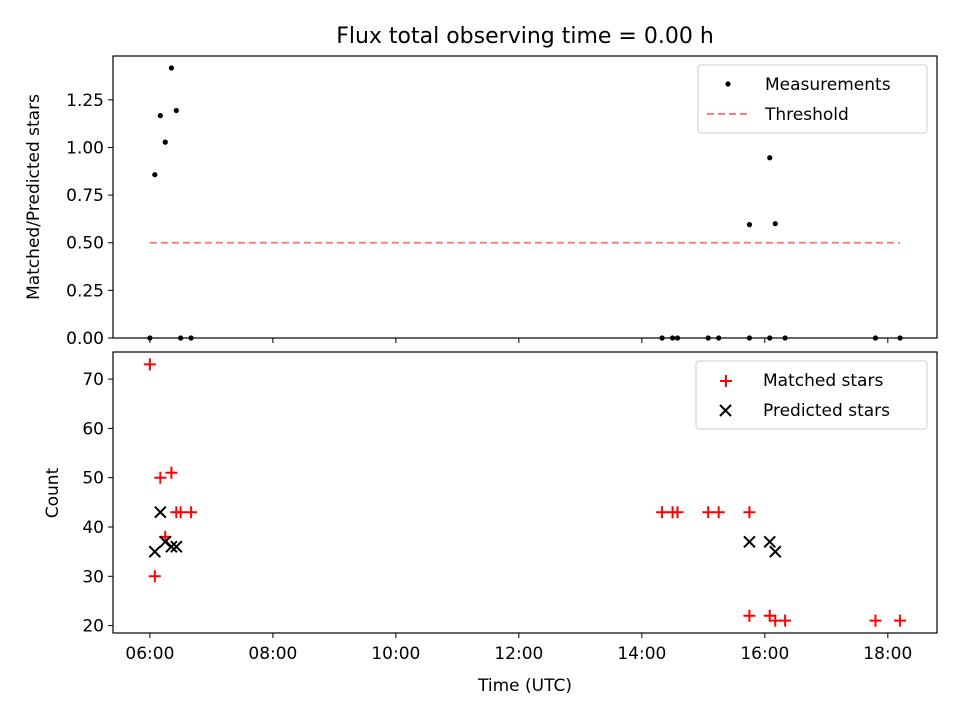 The image size is (960, 720). I want to click on bottom-y-tick-label: 20, so click(93, 627).